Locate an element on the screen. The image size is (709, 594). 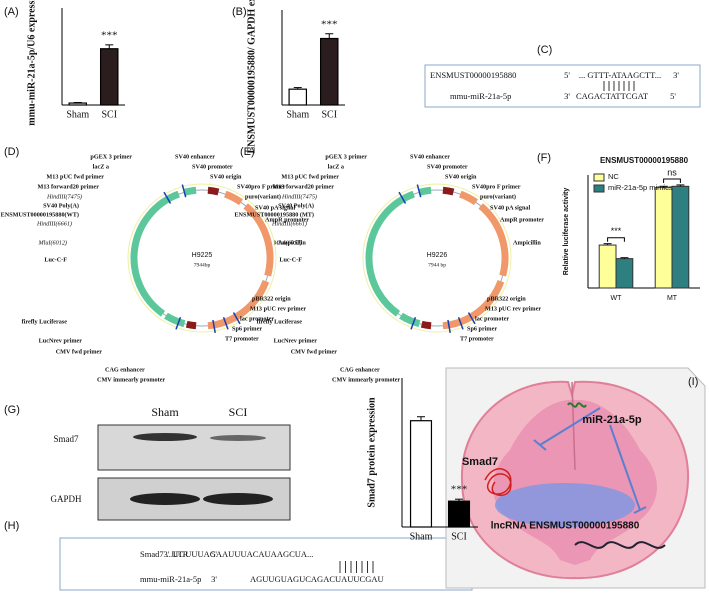
seq-box is located at coordinates (562, 86).